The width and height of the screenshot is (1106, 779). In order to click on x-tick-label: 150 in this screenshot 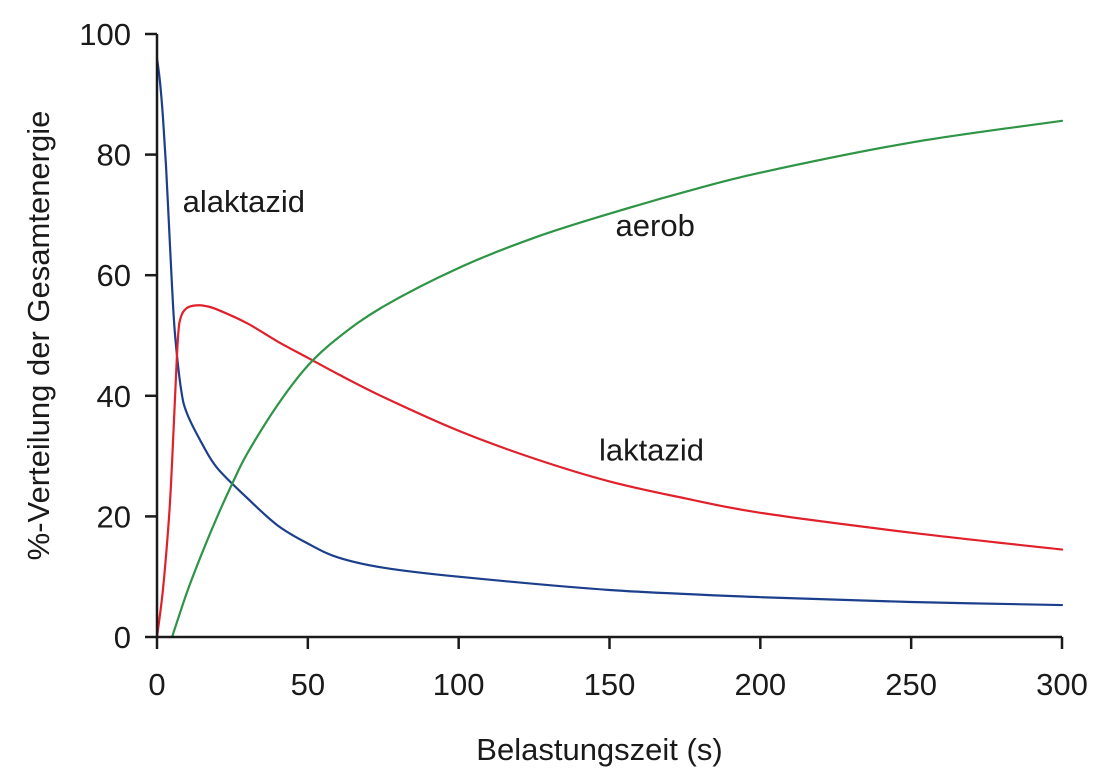, I will do `click(610, 684)`.